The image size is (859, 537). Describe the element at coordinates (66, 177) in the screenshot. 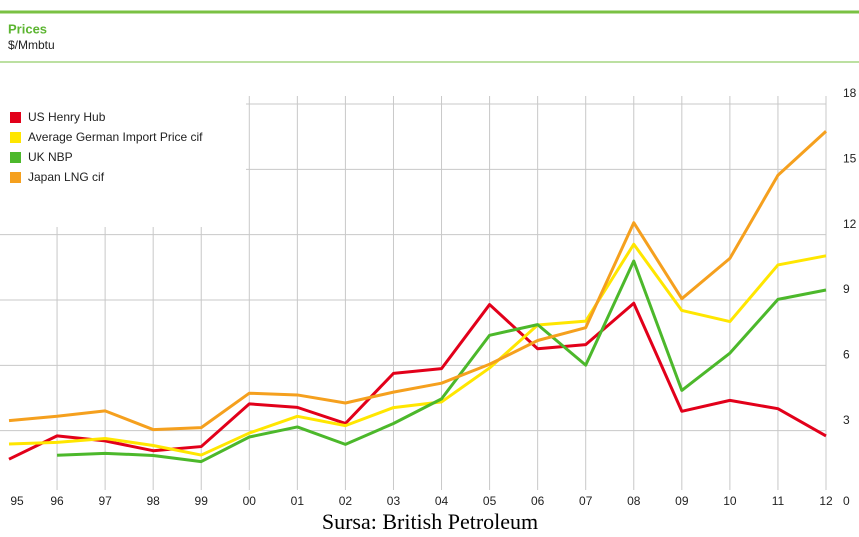

I see `legend-label: Japan LNG cif` at that location.